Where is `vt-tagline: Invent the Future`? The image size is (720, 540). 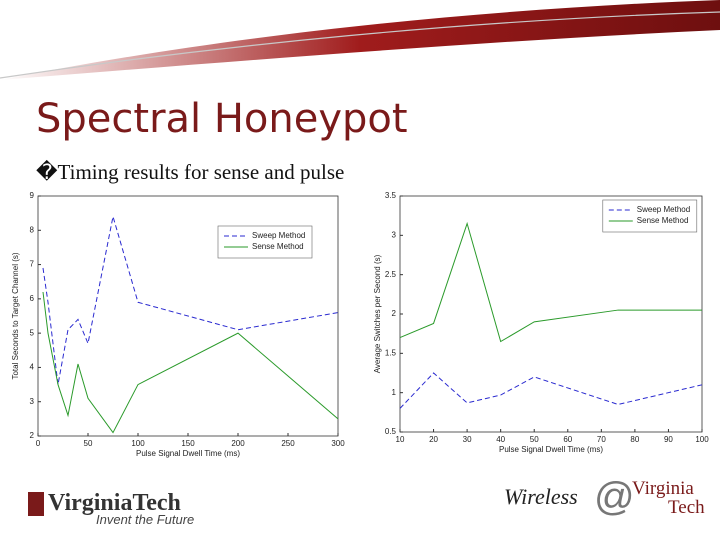 vt-tagline: Invent the Future is located at coordinates (145, 519).